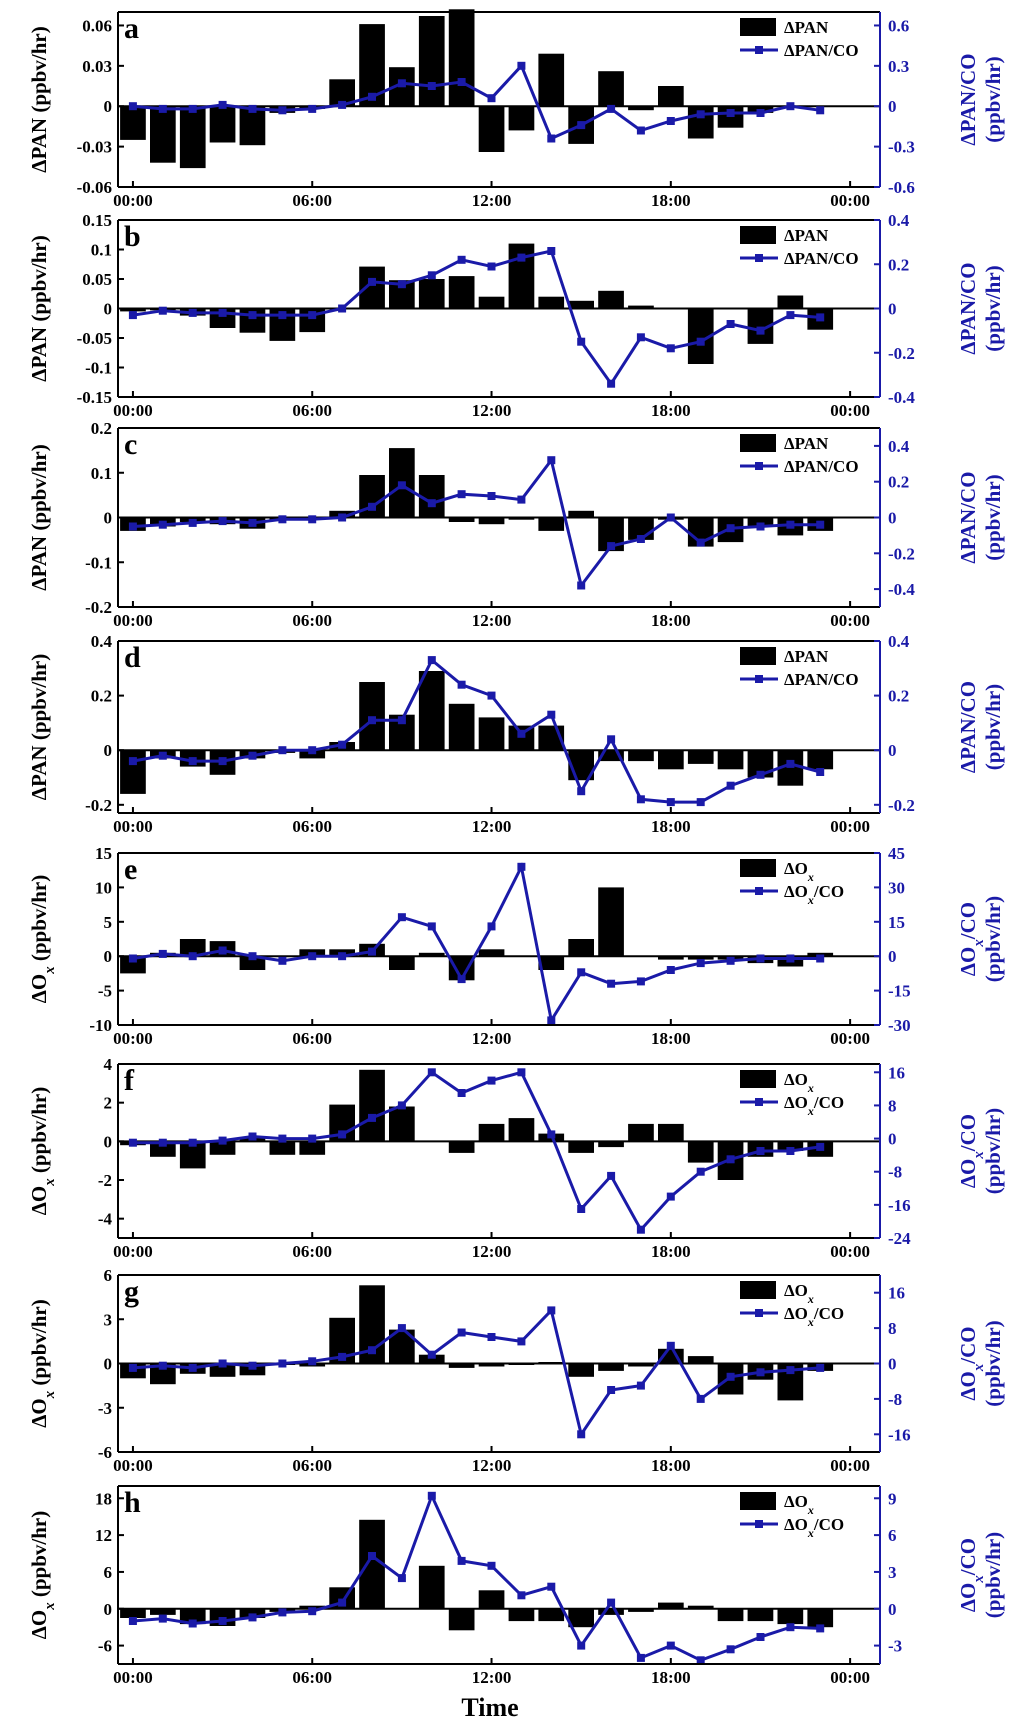  What do you see at coordinates (108, 922) in the screenshot?
I see `left-tick-label: 5` at bounding box center [108, 922].